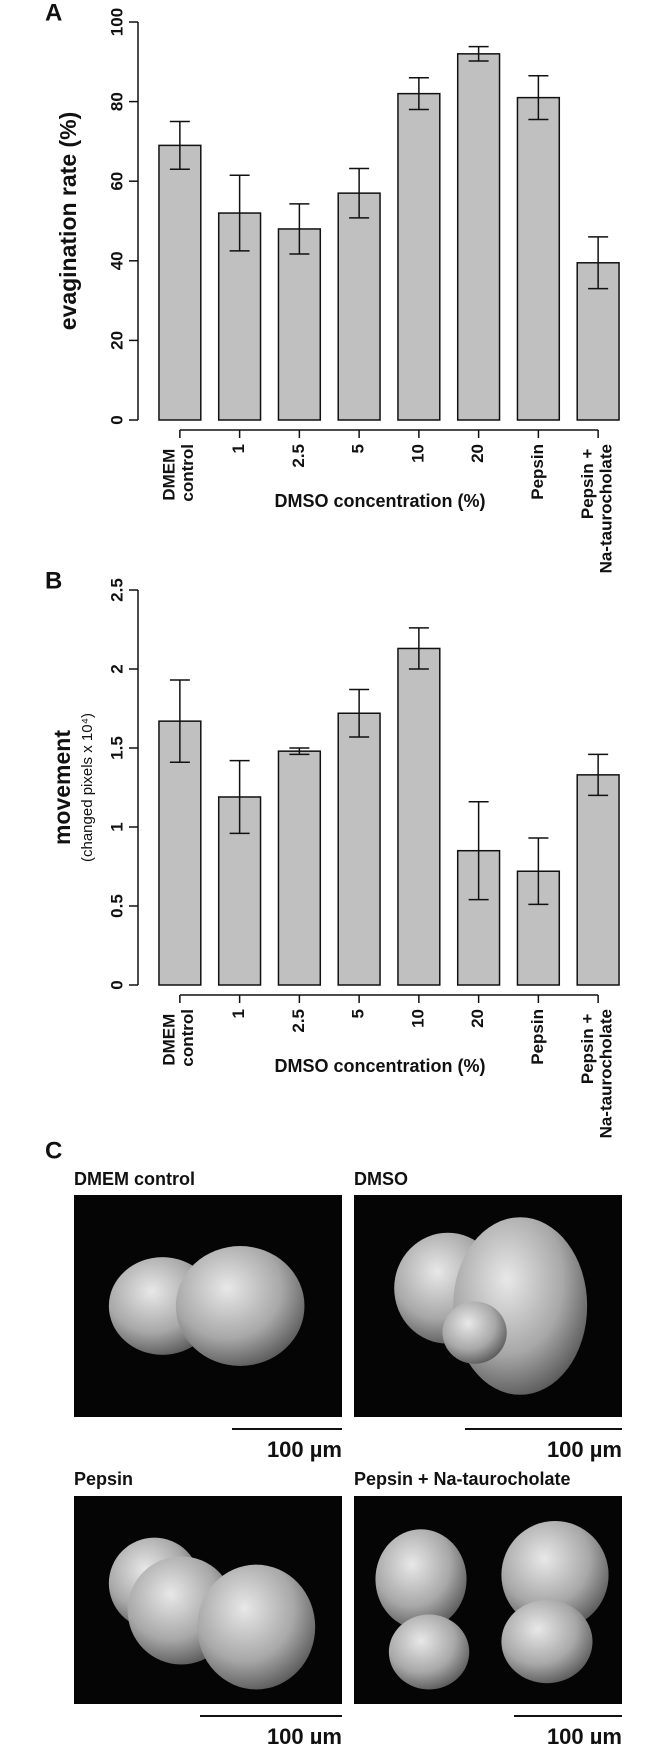 The image size is (653, 1744). What do you see at coordinates (116, 906) in the screenshot?
I see `y-tick-label: 0.5` at bounding box center [116, 906].